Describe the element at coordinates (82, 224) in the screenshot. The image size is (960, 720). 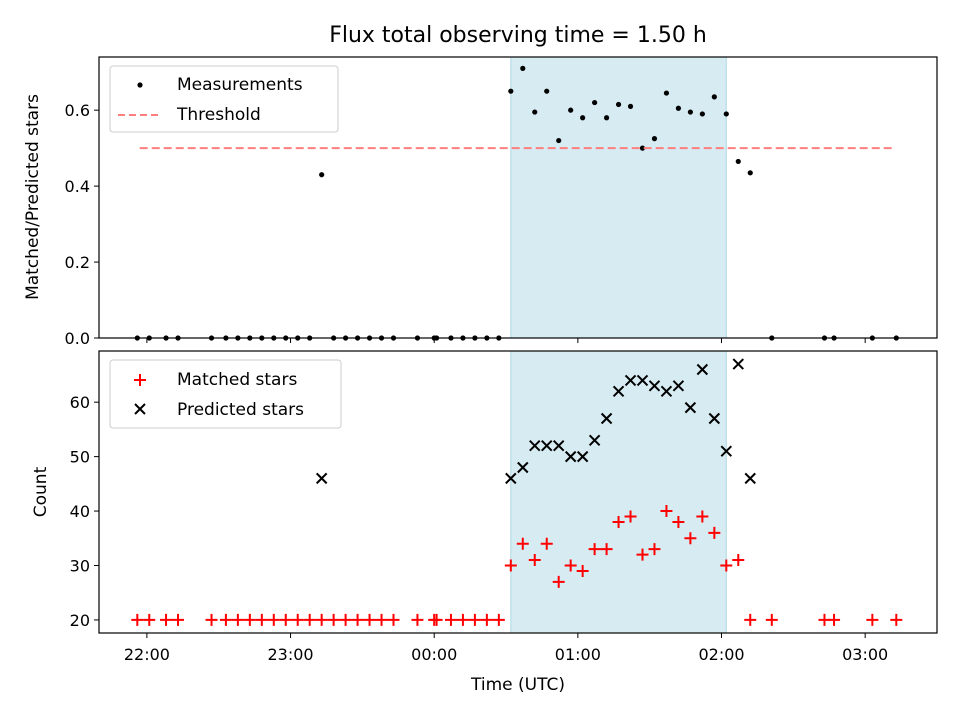
I see `top-panel-y-ticks: 0.0 0.2 0.4 0.6` at that location.